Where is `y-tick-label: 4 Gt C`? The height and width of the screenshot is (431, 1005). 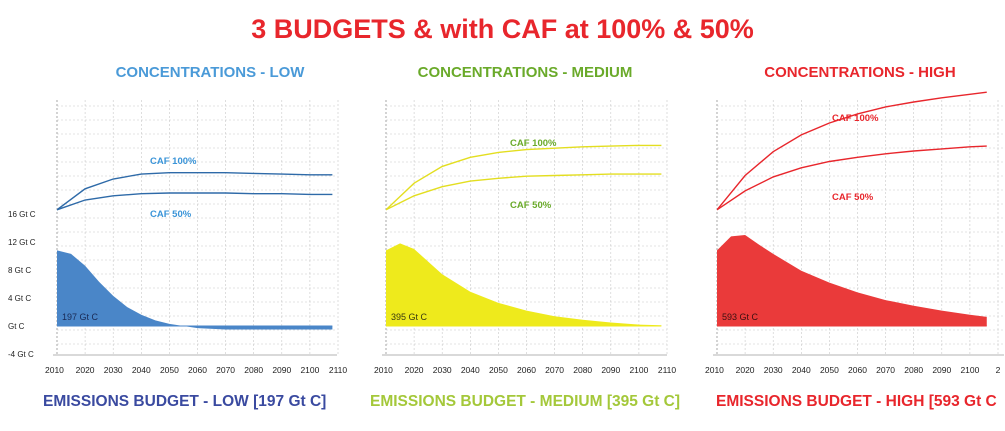
y-tick-label: 4 Gt C is located at coordinates (19, 298).